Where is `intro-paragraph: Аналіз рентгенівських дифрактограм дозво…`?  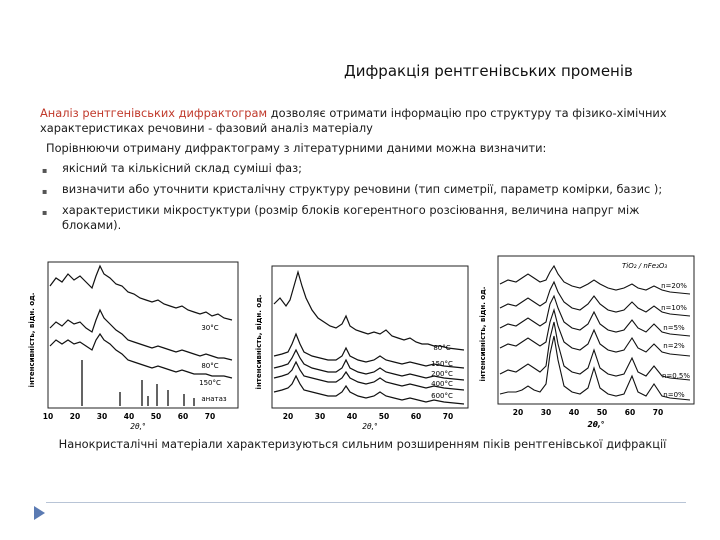 intro-paragraph: Аналіз рентгенівських дифрактограм дозво… is located at coordinates (362, 121).